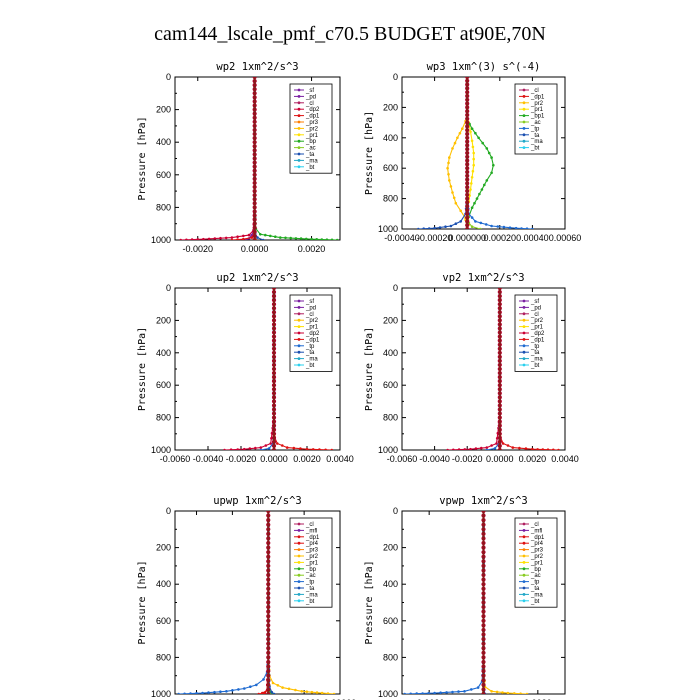 The image size is (700, 700). Describe the element at coordinates (299, 122) in the screenshot. I see `legend-marker-pr3` at that location.